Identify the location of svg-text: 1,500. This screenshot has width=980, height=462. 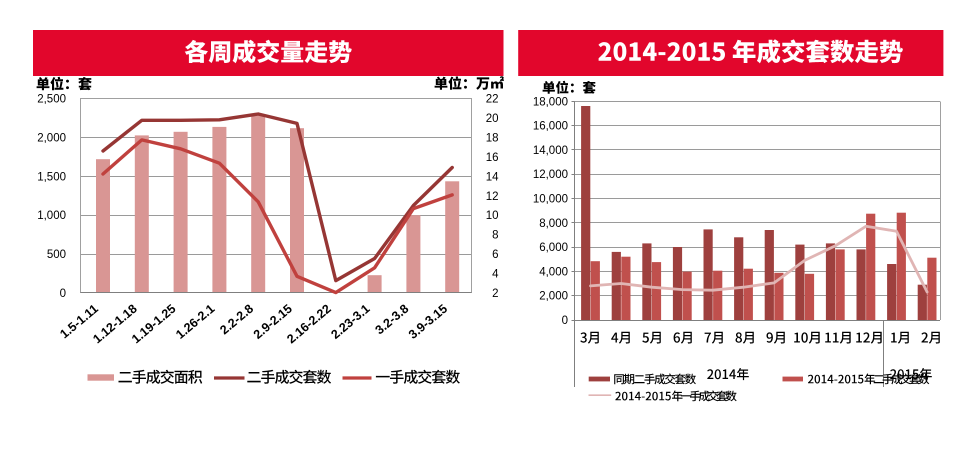
(51, 177).